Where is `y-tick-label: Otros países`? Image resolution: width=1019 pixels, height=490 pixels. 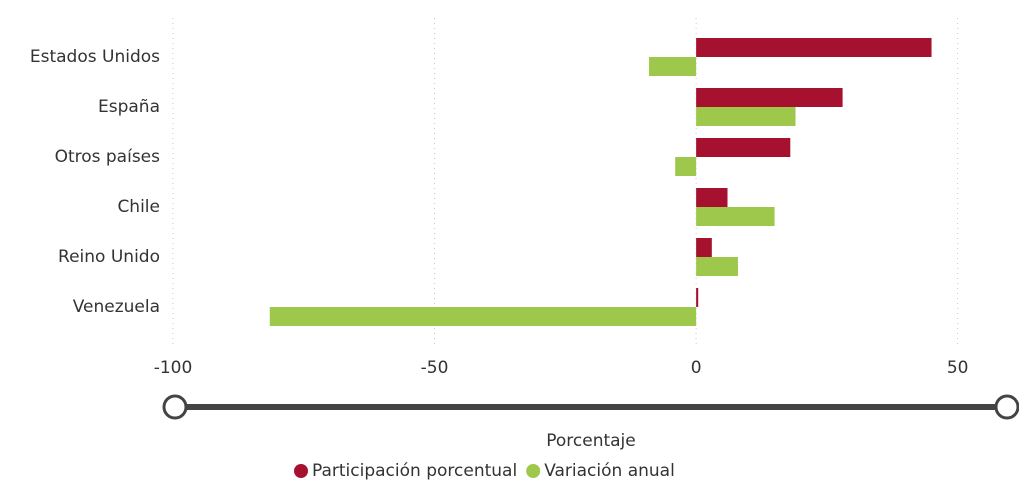 y-tick-label: Otros países is located at coordinates (108, 157).